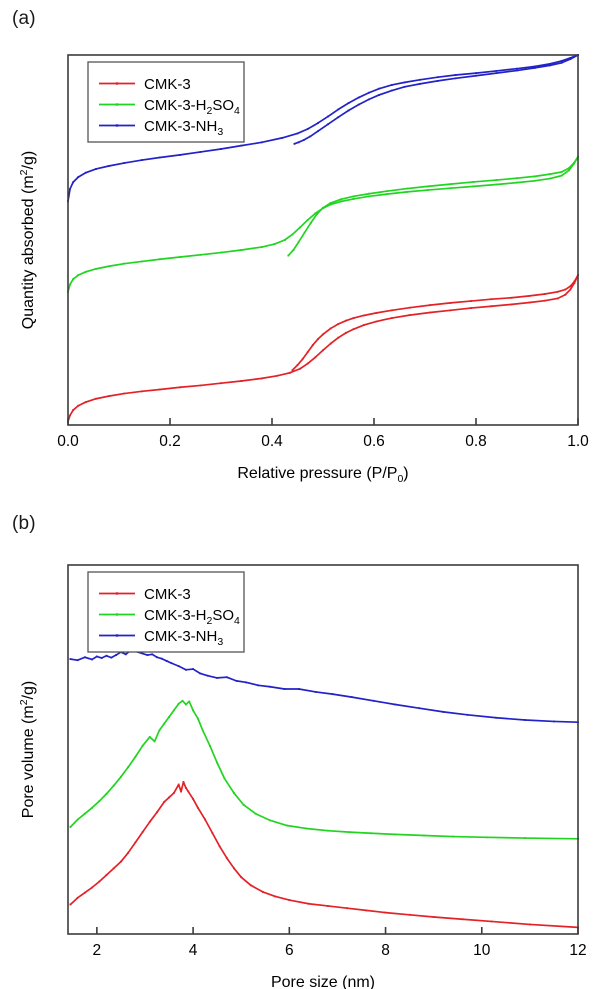  Describe the element at coordinates (436, 99) in the screenshot. I see `curve-cmk-3-nh3-desorption` at that location.